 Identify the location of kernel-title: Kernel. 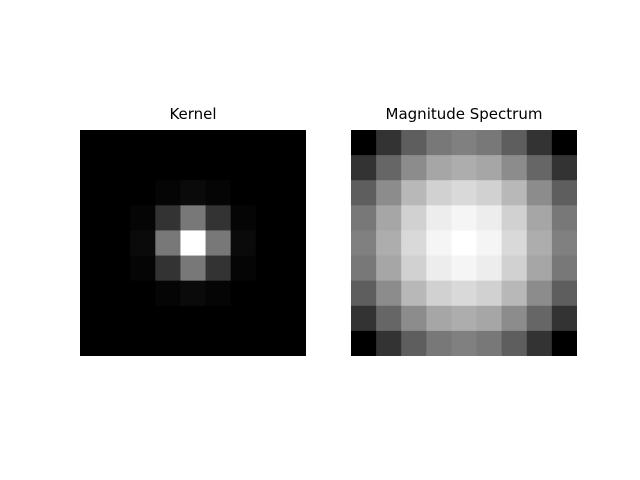
(193, 114).